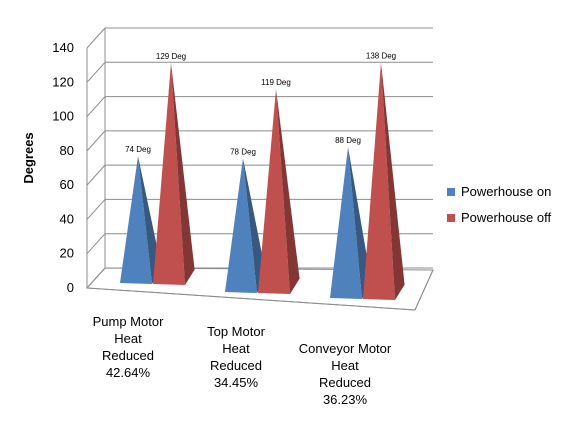 This screenshot has height=432, width=581. What do you see at coordinates (424, 290) in the screenshot?
I see `floor-right-edge` at bounding box center [424, 290].